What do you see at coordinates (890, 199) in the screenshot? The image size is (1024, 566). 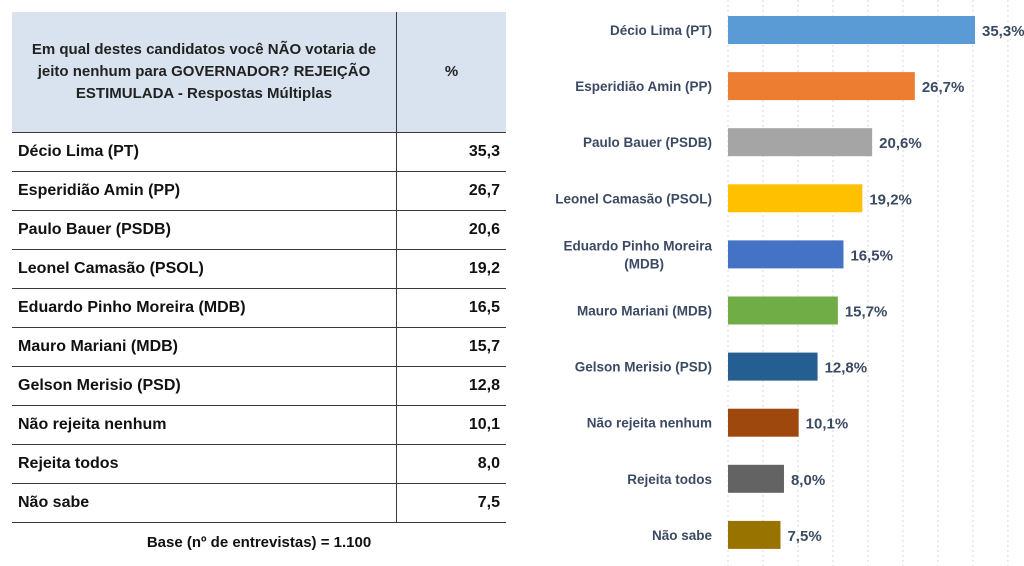 I see `value-label: 19,2%` at bounding box center [890, 199].